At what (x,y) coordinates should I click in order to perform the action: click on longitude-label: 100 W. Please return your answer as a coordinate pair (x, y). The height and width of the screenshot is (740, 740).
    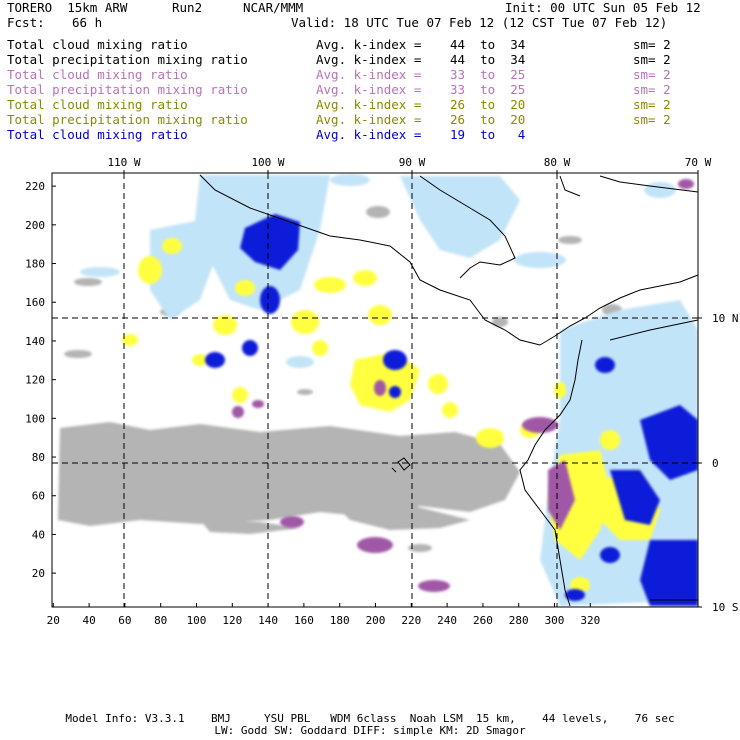
    Looking at the image, I should click on (267, 162).